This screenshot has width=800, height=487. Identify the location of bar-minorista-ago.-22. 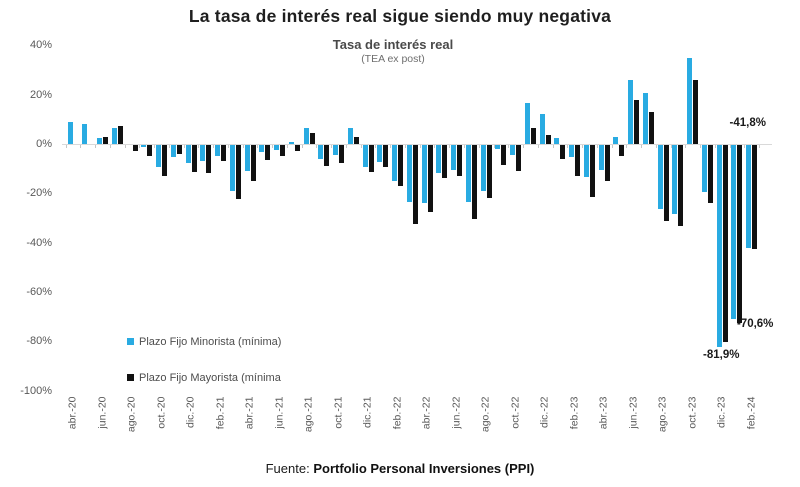
(483, 168).